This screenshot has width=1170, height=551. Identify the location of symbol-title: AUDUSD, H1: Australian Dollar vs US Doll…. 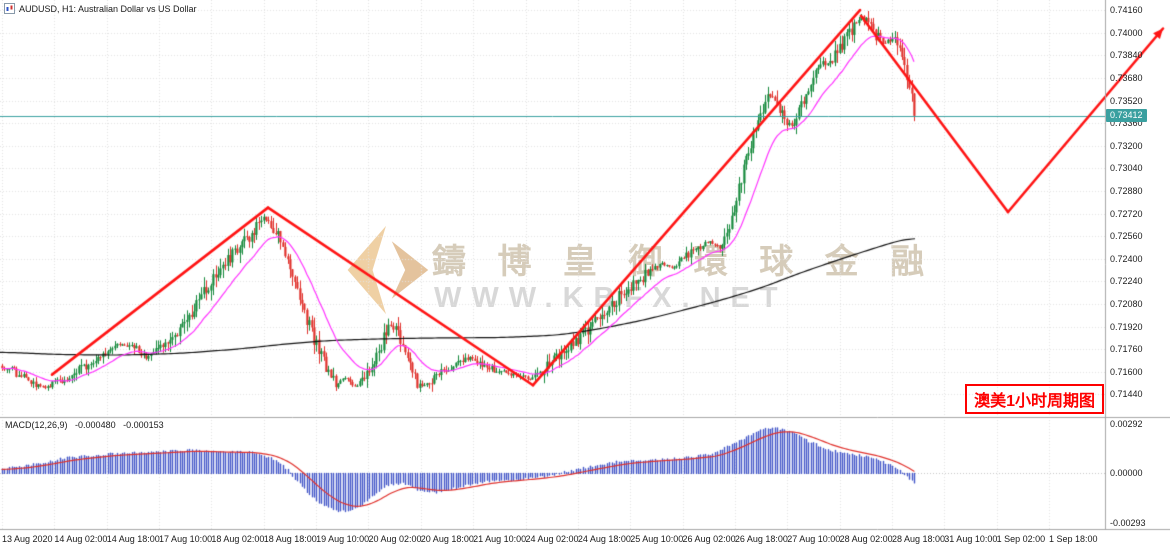
(108, 8).